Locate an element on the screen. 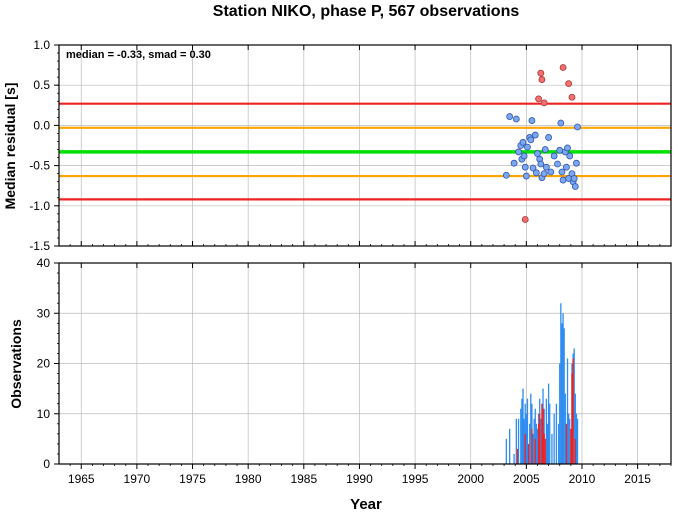  observations-y-tick-label: 10 is located at coordinates (44, 414).